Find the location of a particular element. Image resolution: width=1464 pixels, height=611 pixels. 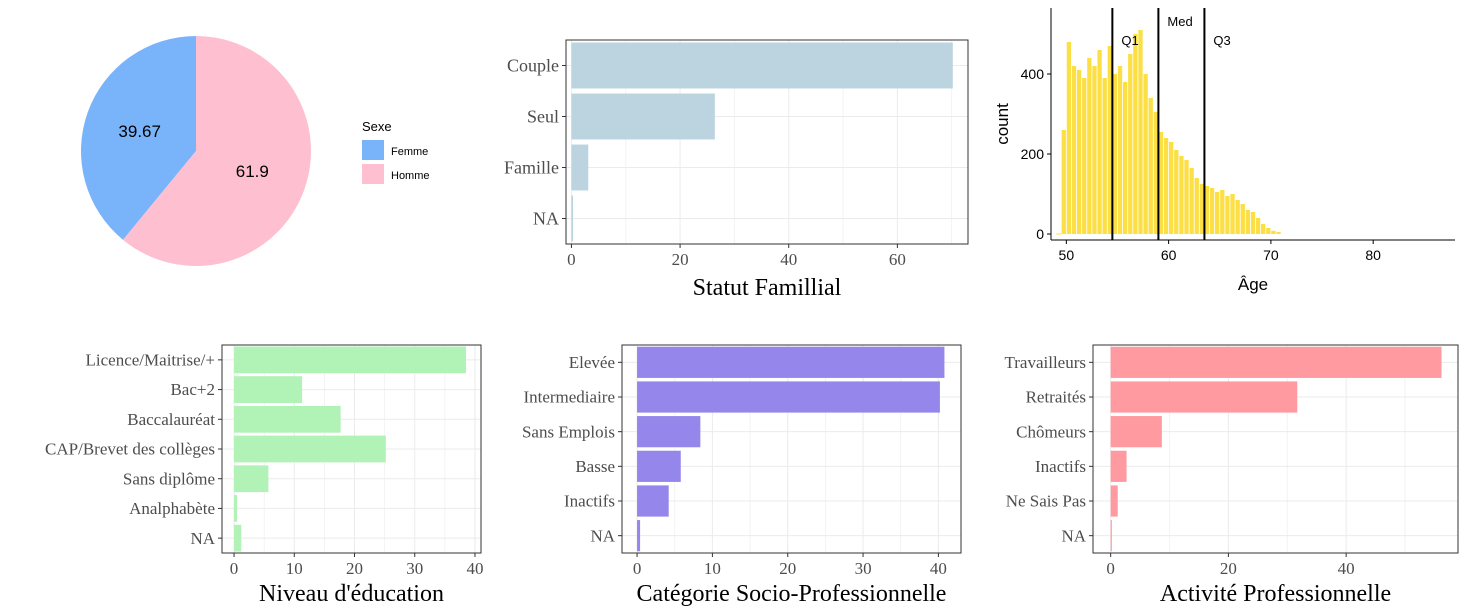

y-tick-label: Baccalauréat is located at coordinates (171, 419).